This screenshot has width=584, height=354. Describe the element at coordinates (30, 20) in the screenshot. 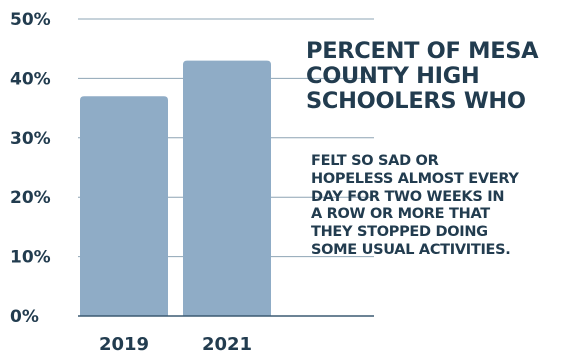

I see `y-tick-label: 50%` at that location.